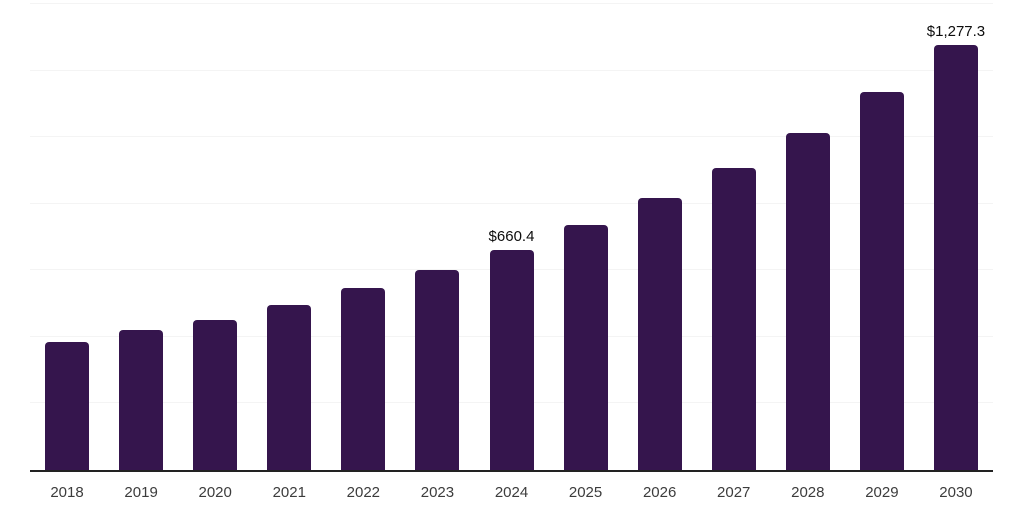 Image resolution: width=1024 pixels, height=512 pixels. I want to click on bar-2023, so click(437, 369).